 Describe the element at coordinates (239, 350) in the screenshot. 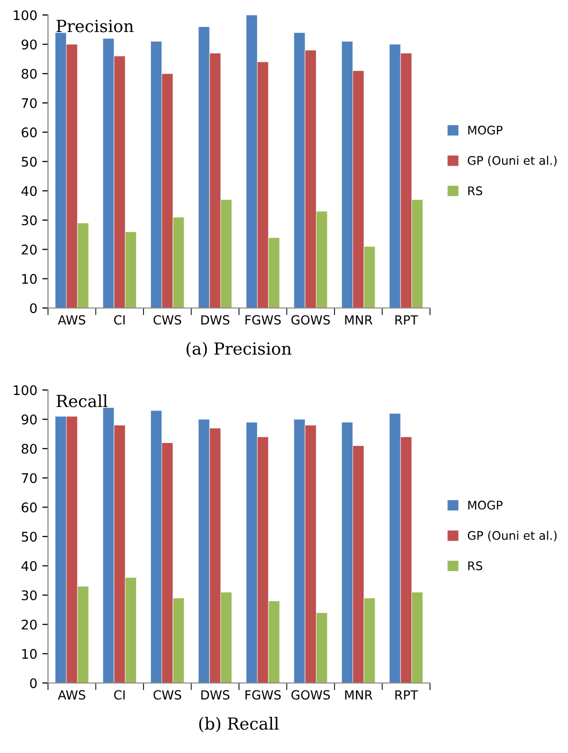

I see `text: (a) Precision` at that location.